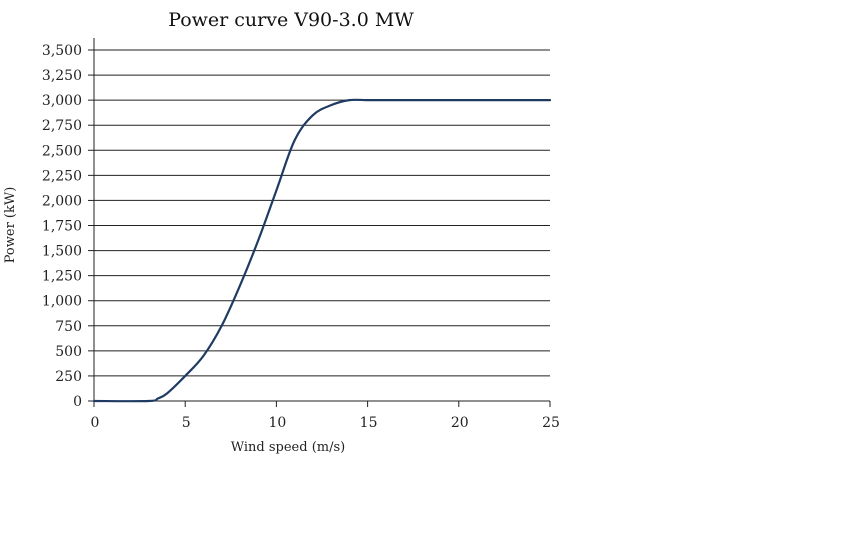 This screenshot has height=540, width=864. I want to click on y-tick-label: 750, so click(68, 327).